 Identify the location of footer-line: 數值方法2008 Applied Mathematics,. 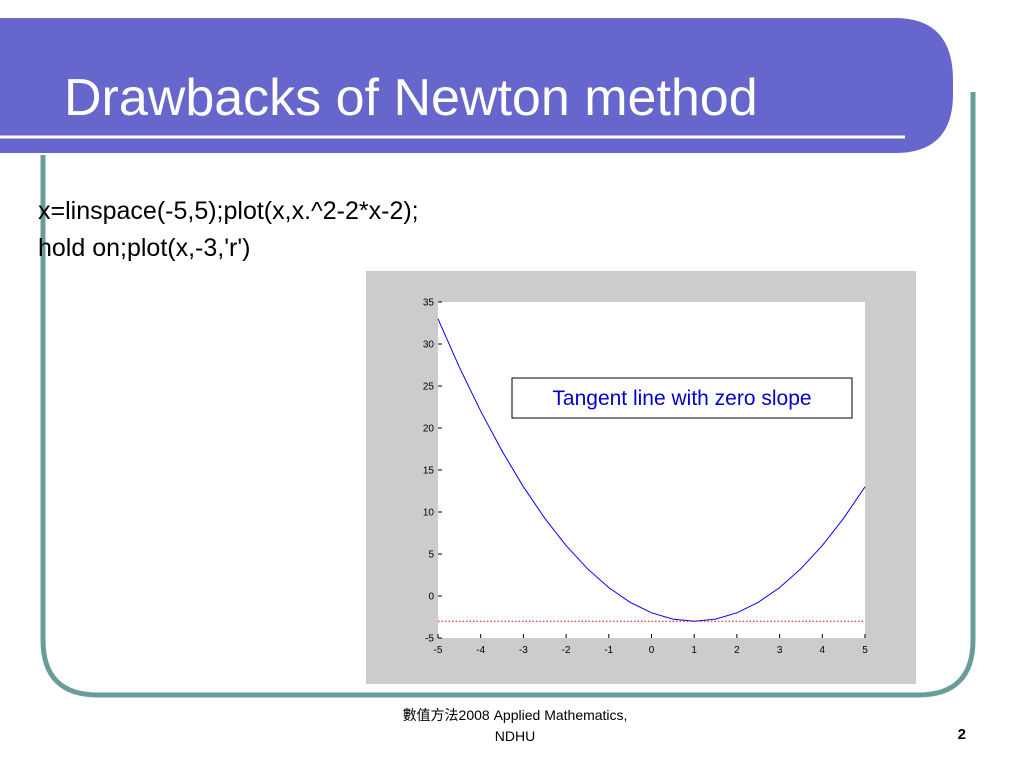
(515, 715).